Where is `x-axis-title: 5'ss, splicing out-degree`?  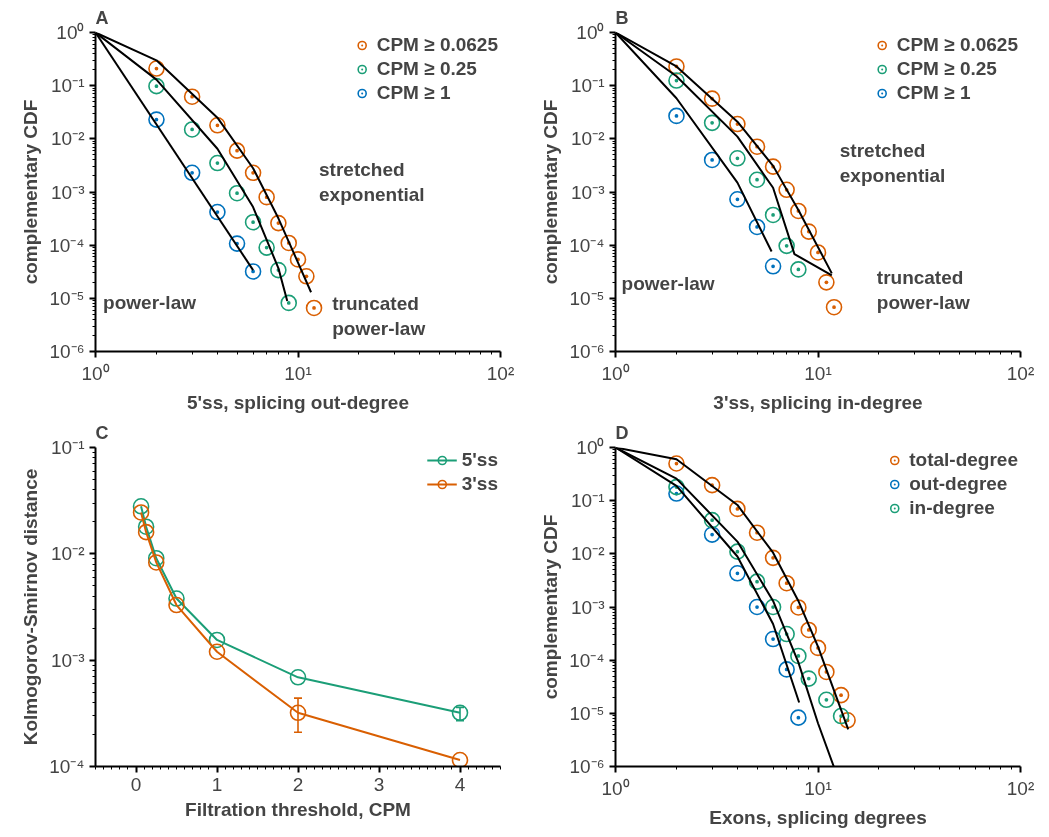
x-axis-title: 5'ss, splicing out-degree is located at coordinates (298, 402).